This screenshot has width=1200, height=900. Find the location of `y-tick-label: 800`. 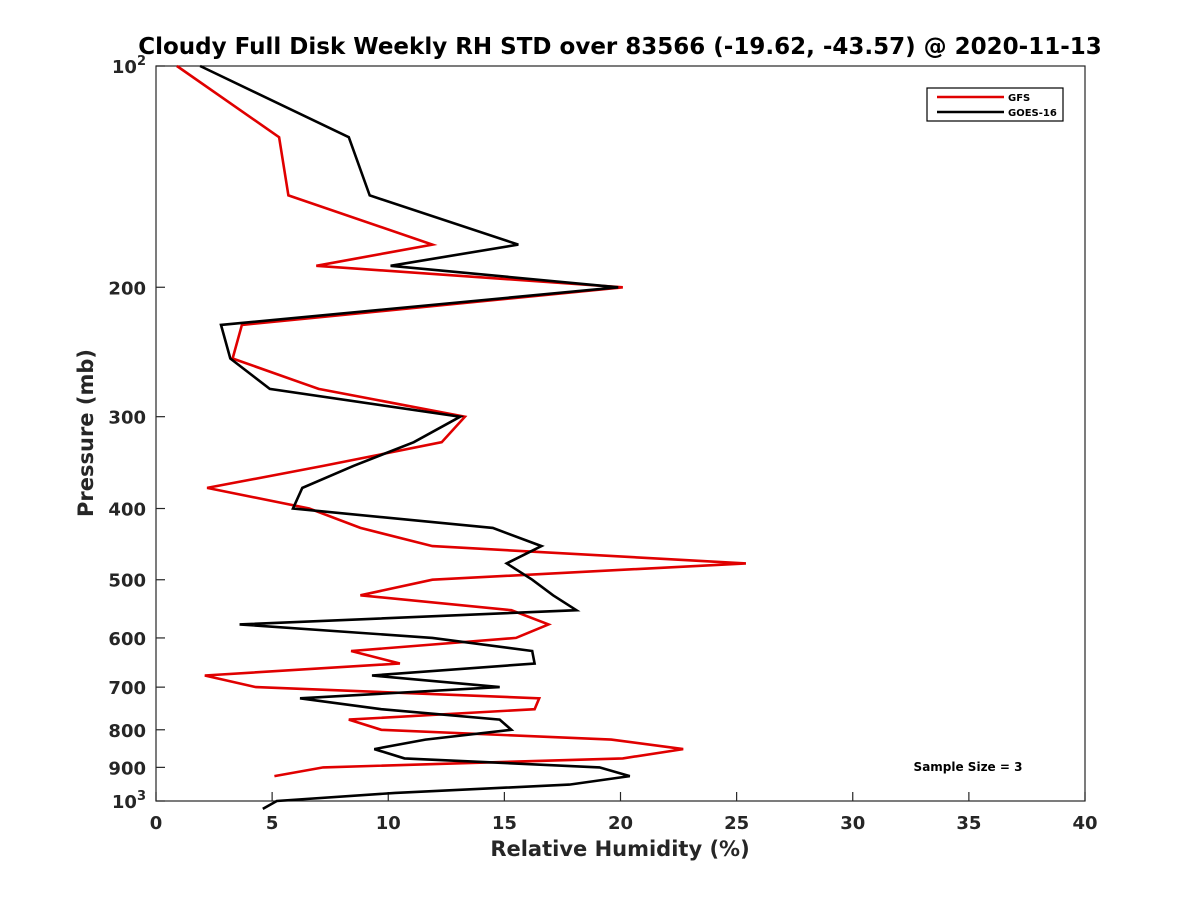

y-tick-label: 800 is located at coordinates (127, 731).